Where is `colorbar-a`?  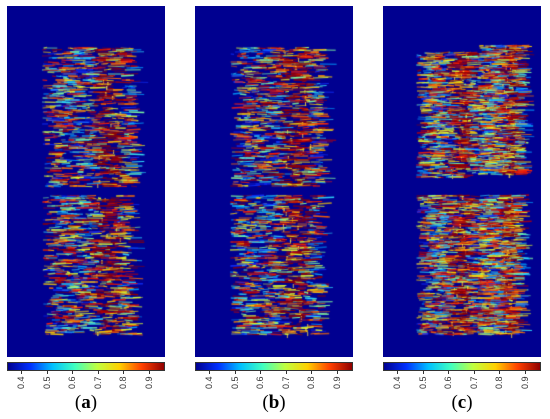
colorbar-a is located at coordinates (86, 366).